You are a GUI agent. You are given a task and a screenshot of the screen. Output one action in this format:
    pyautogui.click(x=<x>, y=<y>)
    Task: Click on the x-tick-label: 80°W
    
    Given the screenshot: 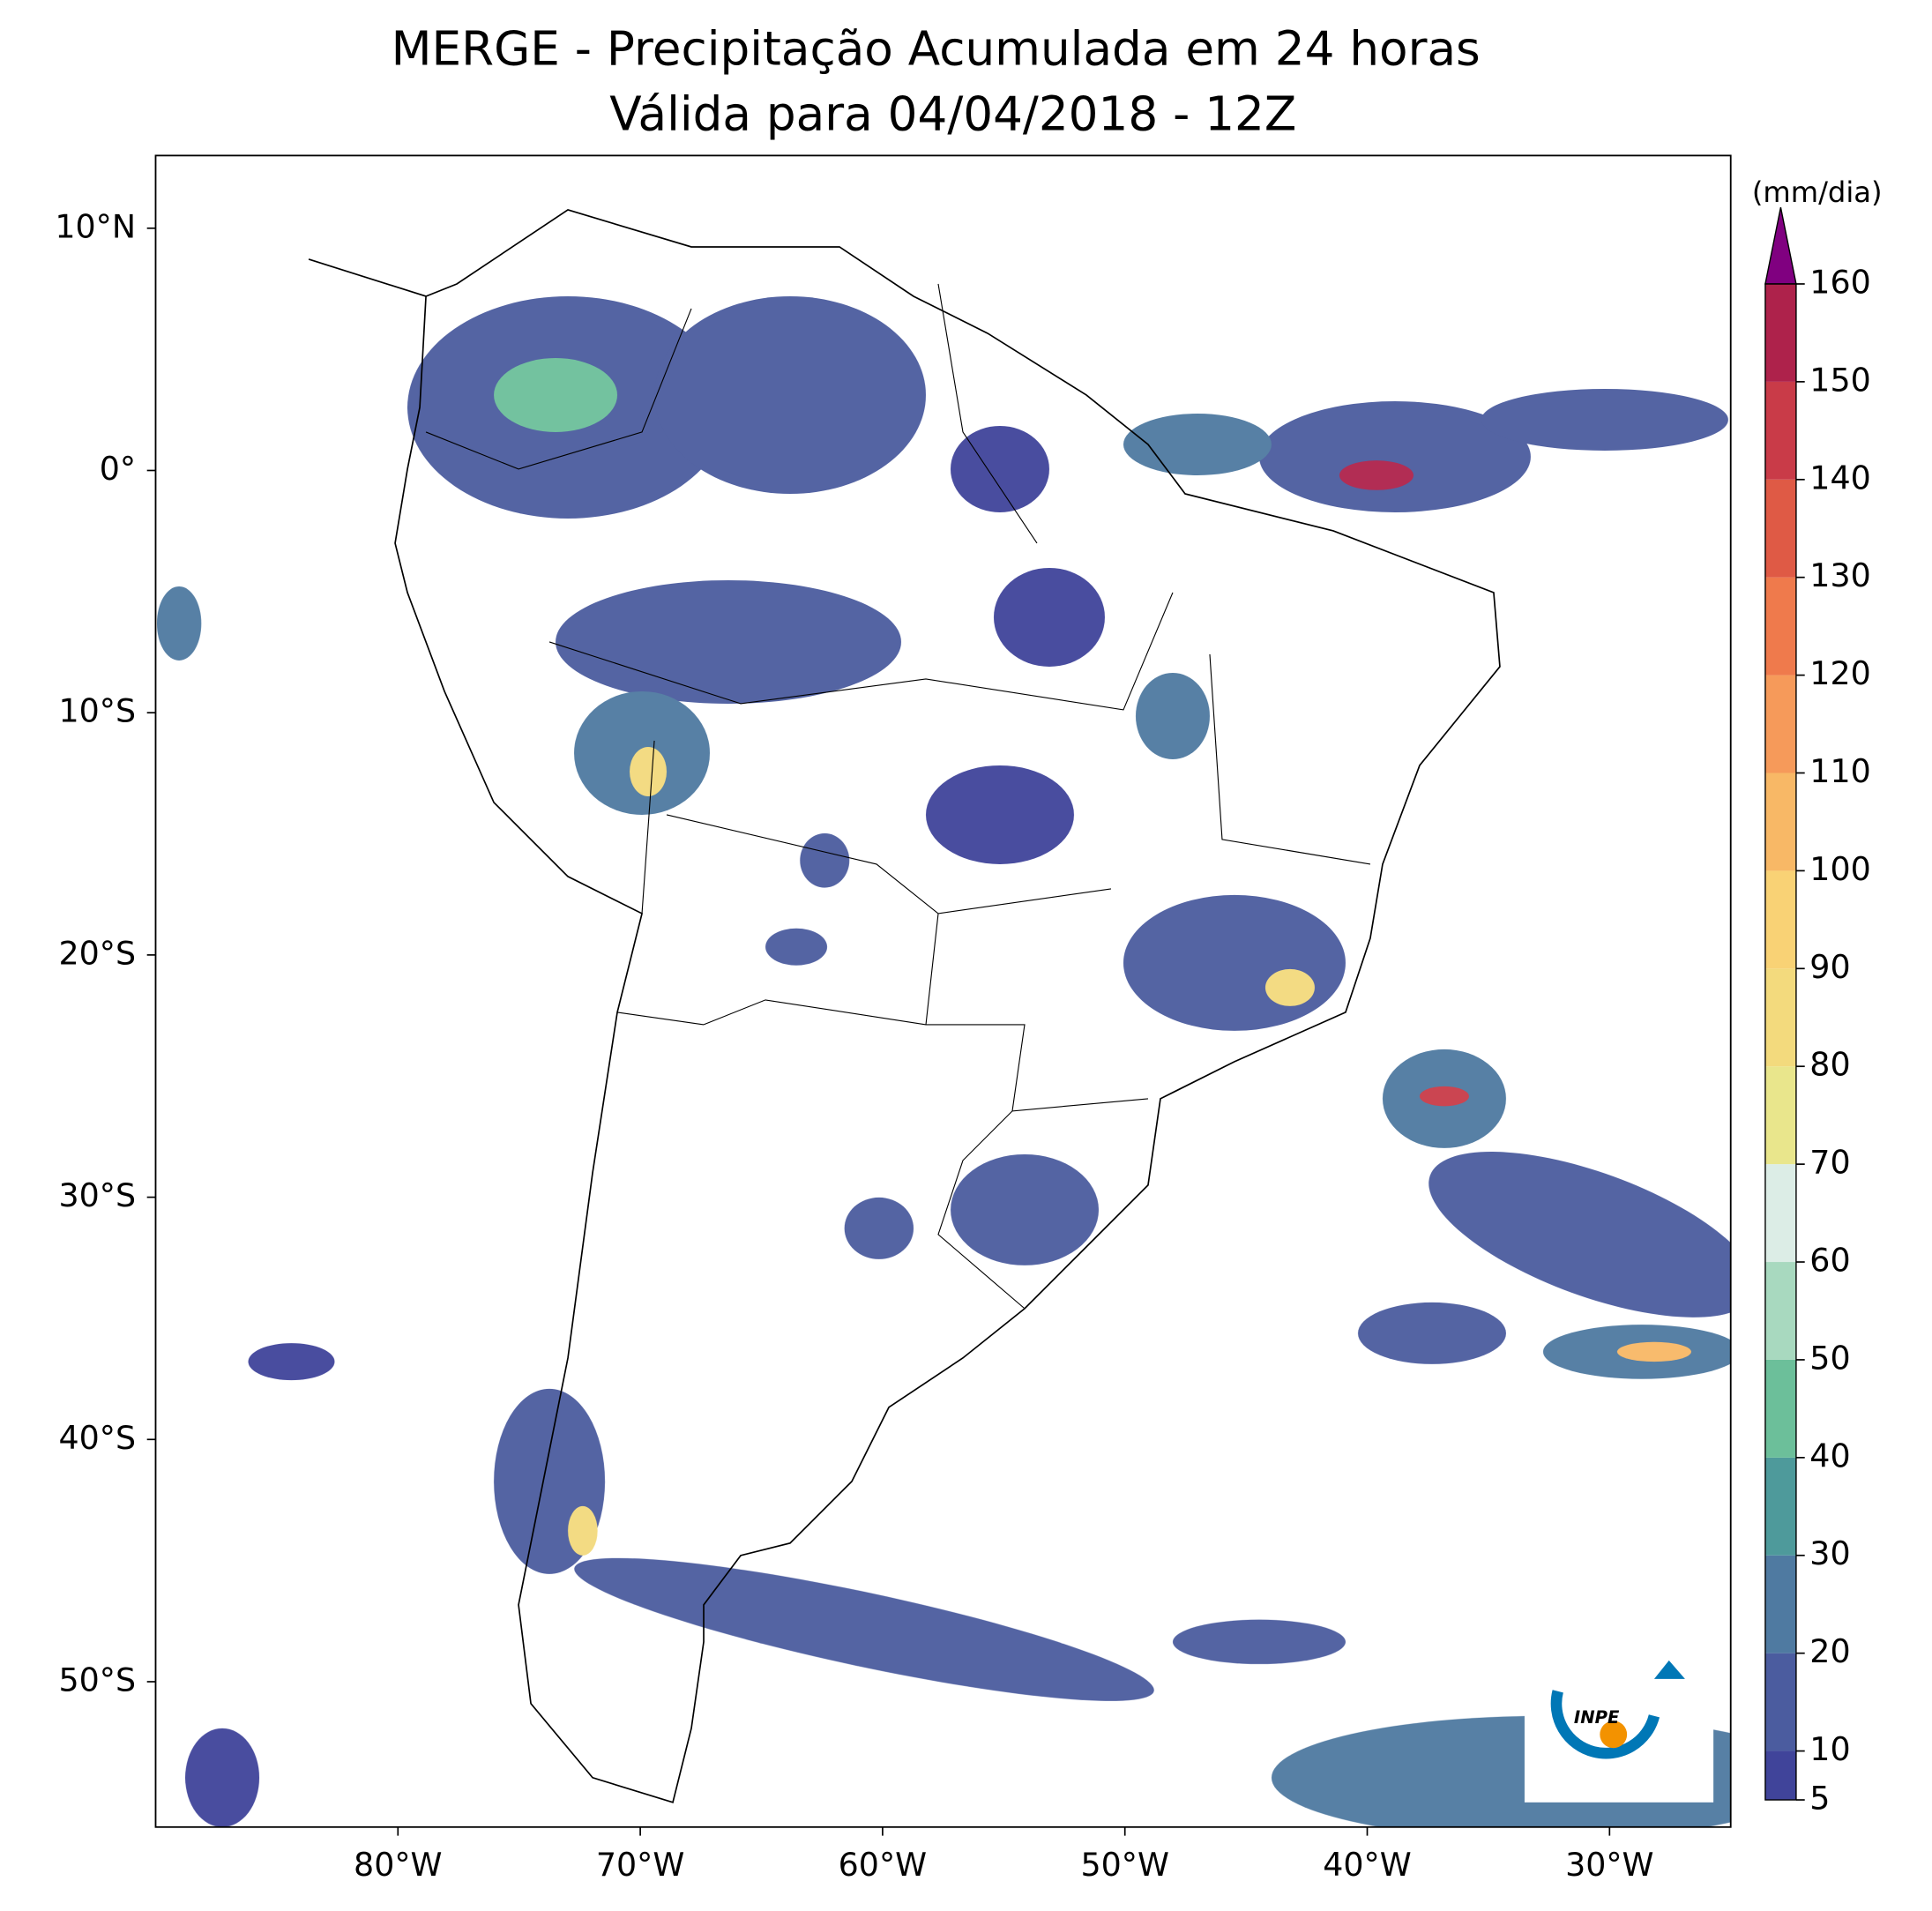 What is the action you would take?
    pyautogui.click(x=398, y=1865)
    